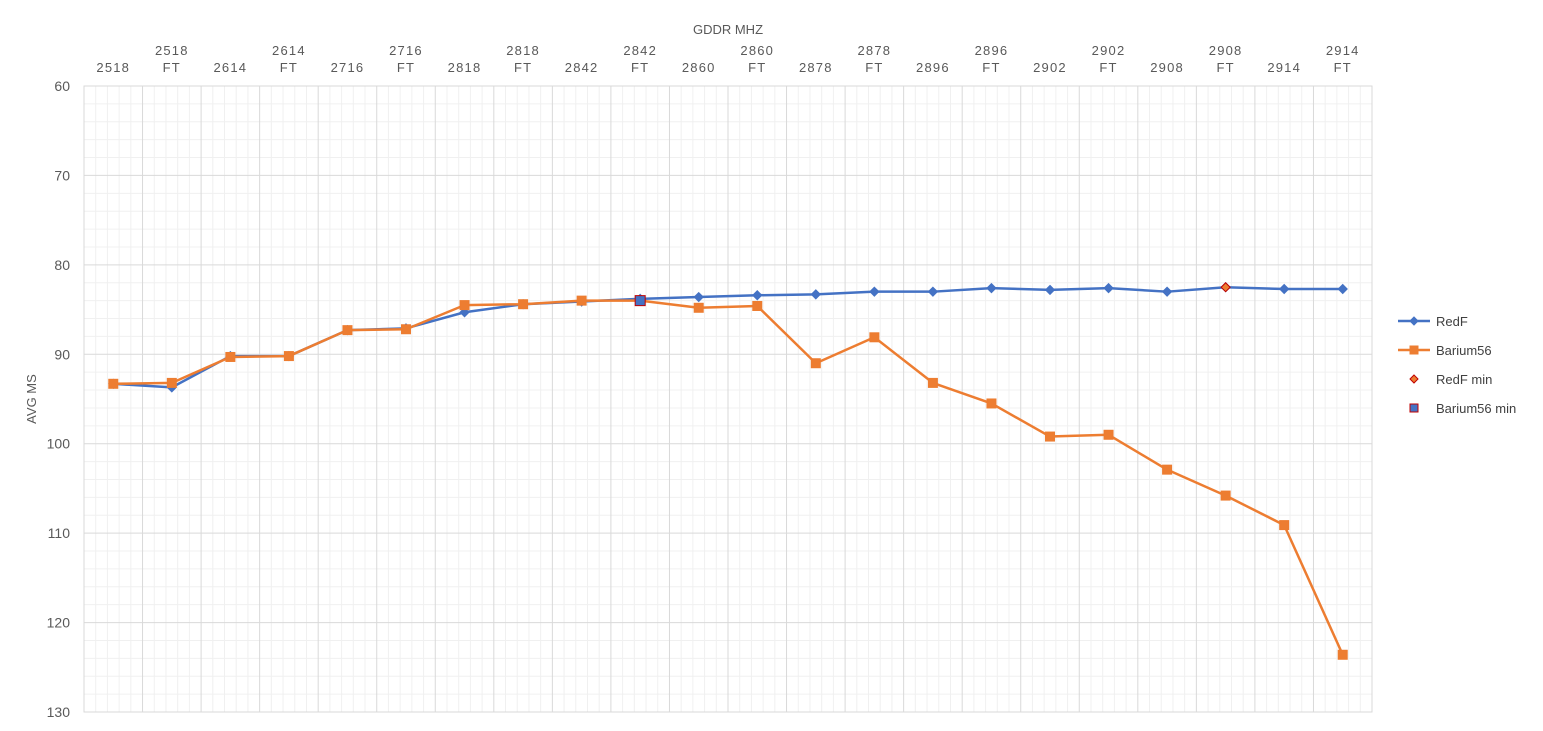 The height and width of the screenshot is (731, 1543). What do you see at coordinates (1433, 321) in the screenshot?
I see `legend-item: RedF` at bounding box center [1433, 321].